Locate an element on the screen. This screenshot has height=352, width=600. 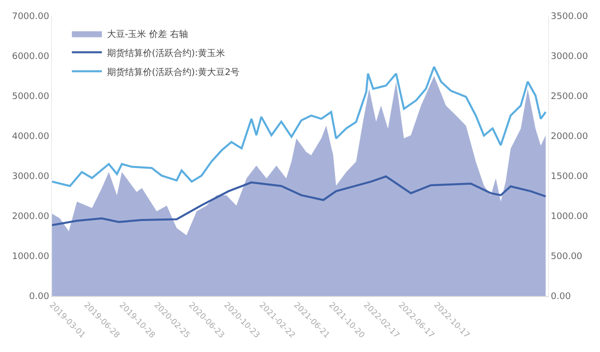
y2-tick-label: 0.00 is located at coordinates (561, 297).